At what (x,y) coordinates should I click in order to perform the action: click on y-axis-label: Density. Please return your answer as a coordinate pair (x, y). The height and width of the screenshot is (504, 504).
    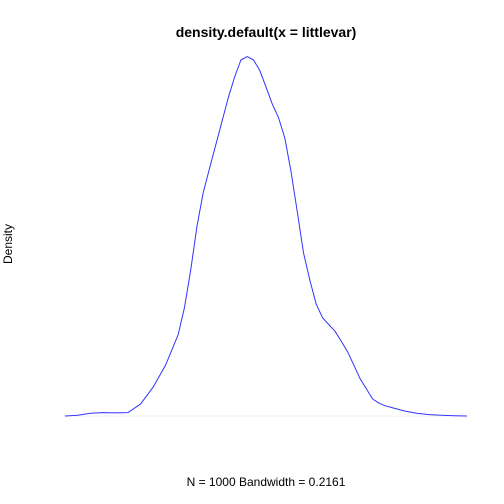
    Looking at the image, I should click on (8, 244).